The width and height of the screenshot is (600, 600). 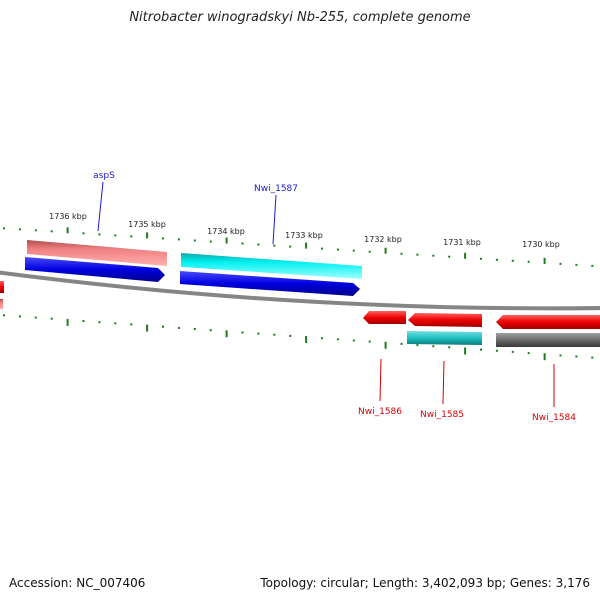 I want to click on tick-label: 1732 kbp, so click(x=383, y=239).